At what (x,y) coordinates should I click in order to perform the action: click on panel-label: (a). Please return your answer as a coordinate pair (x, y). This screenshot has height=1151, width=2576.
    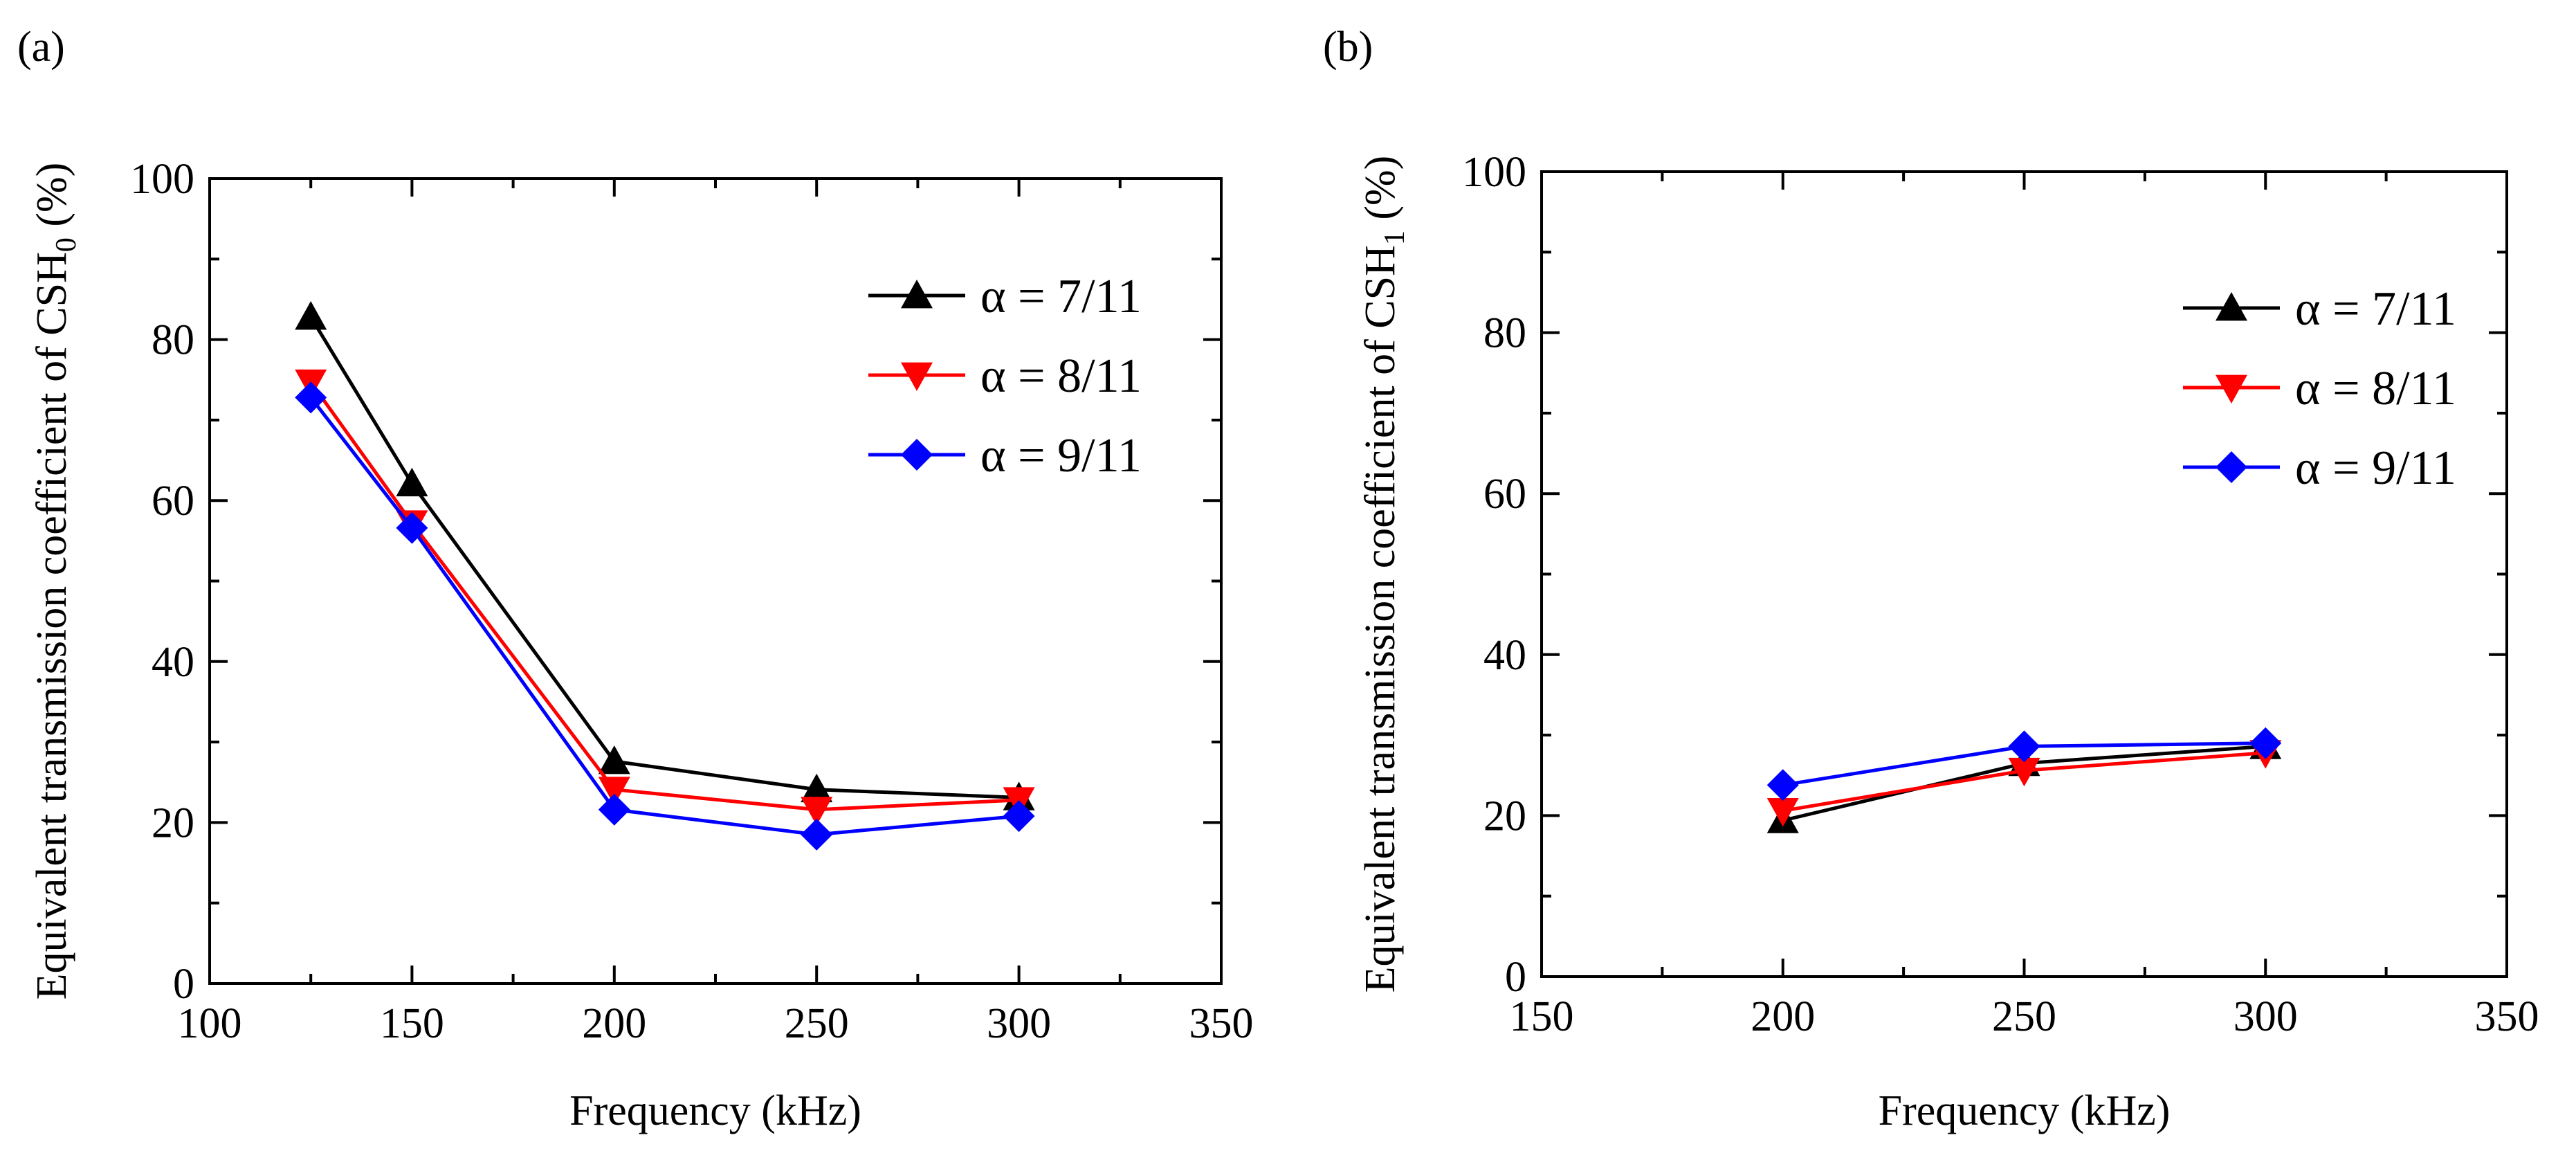
    Looking at the image, I should click on (41, 47).